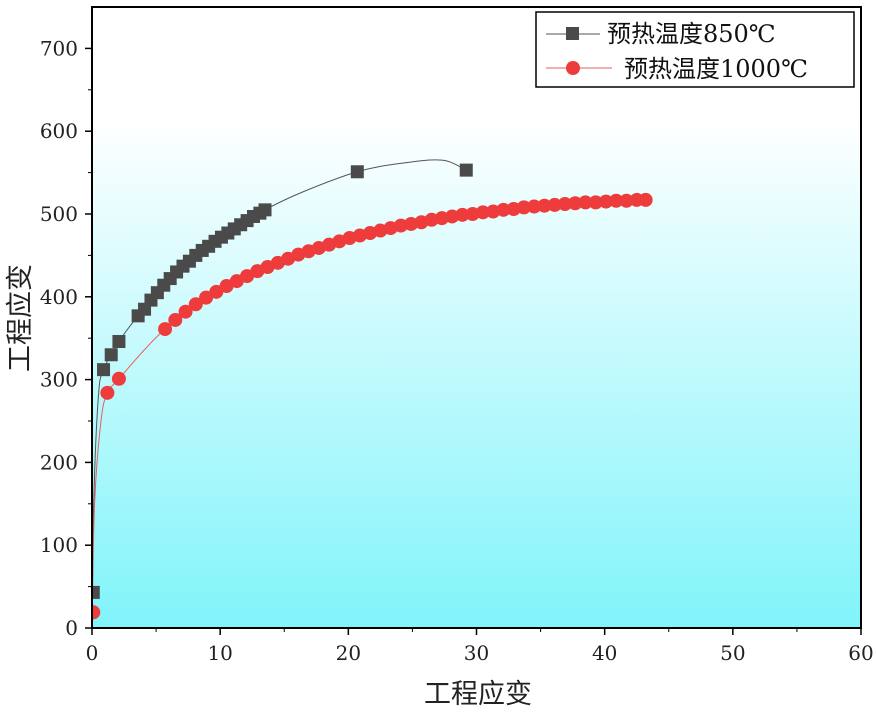 The width and height of the screenshot is (876, 712). I want to click on legend-box, so click(695, 49).